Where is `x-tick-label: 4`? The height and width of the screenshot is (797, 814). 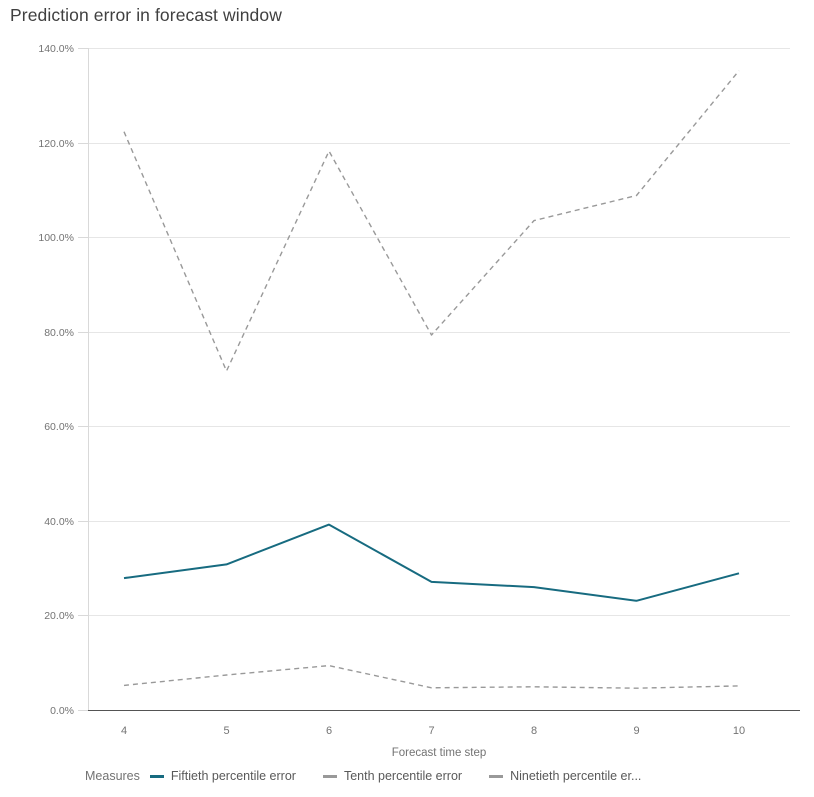
x-tick-label: 4 is located at coordinates (124, 731).